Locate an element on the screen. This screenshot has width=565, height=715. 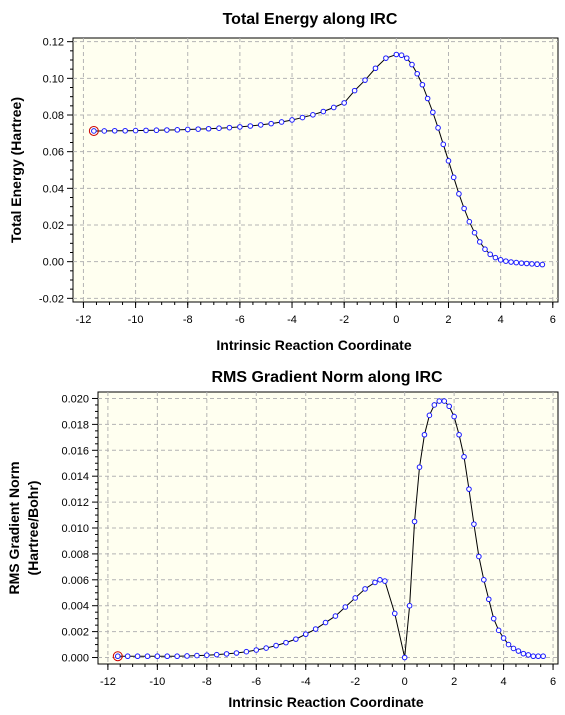
x-tick-label: -4 is located at coordinates (292, 320).